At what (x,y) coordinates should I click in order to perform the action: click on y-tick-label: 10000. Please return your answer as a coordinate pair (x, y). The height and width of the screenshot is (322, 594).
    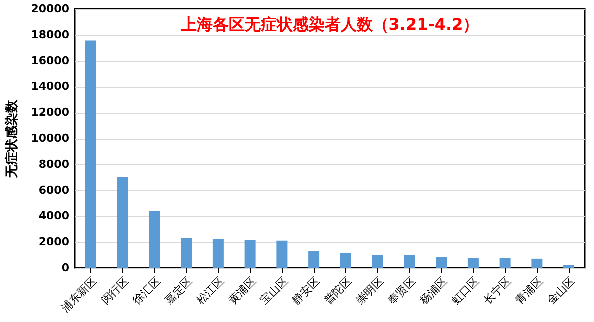
    Looking at the image, I should click on (50, 138).